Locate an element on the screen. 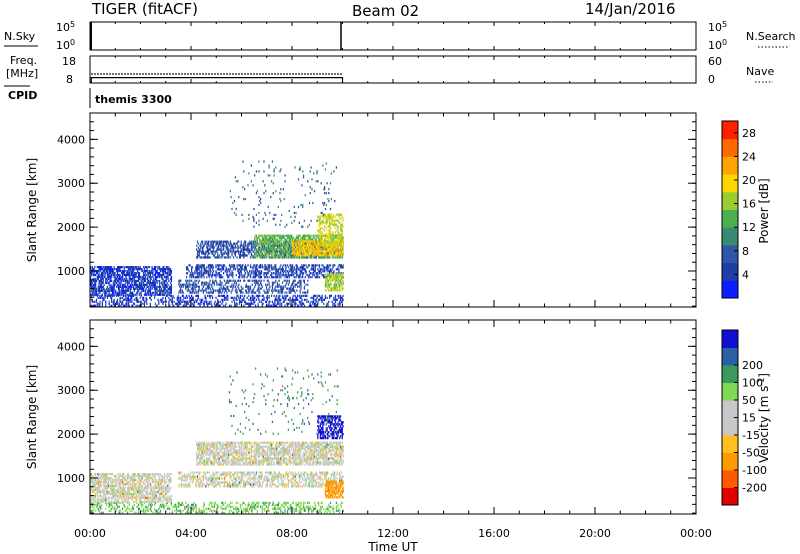  noise-tick-left-top: 105 is located at coordinates (65, 27).